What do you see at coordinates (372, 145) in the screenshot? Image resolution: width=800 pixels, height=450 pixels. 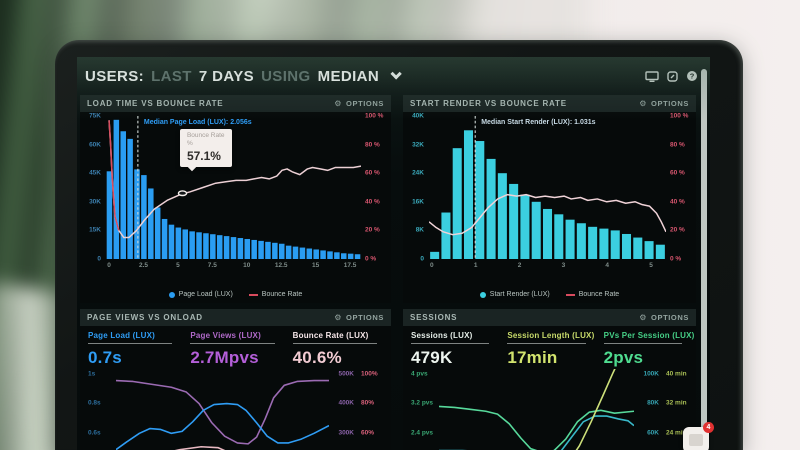 I see `y-tick-label: 80 %` at bounding box center [372, 145].